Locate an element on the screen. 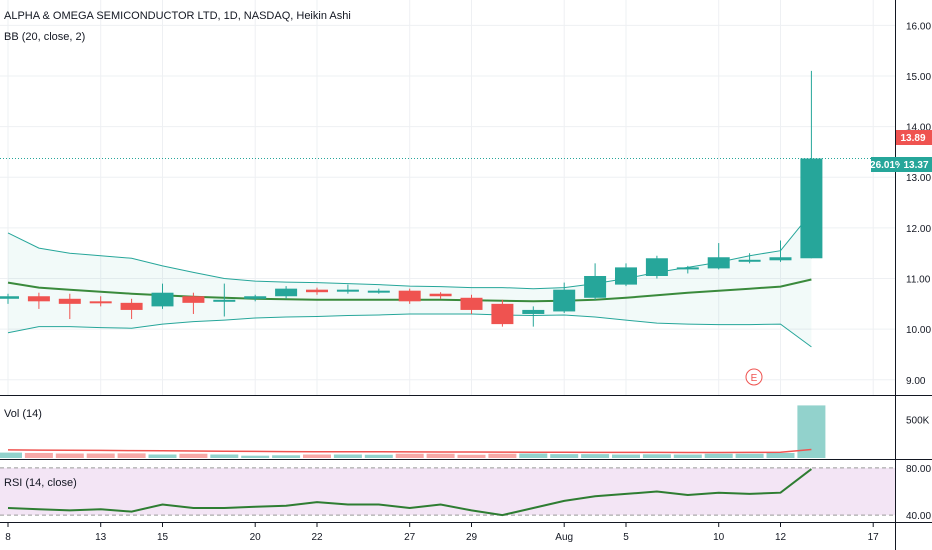  price-tick-label: 12.00 is located at coordinates (918, 229).